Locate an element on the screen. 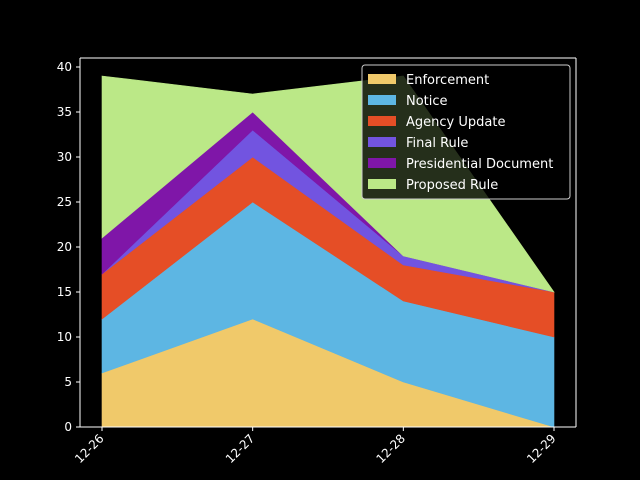 The height and width of the screenshot is (480, 640). y-tick-label: 35 is located at coordinates (64, 112).